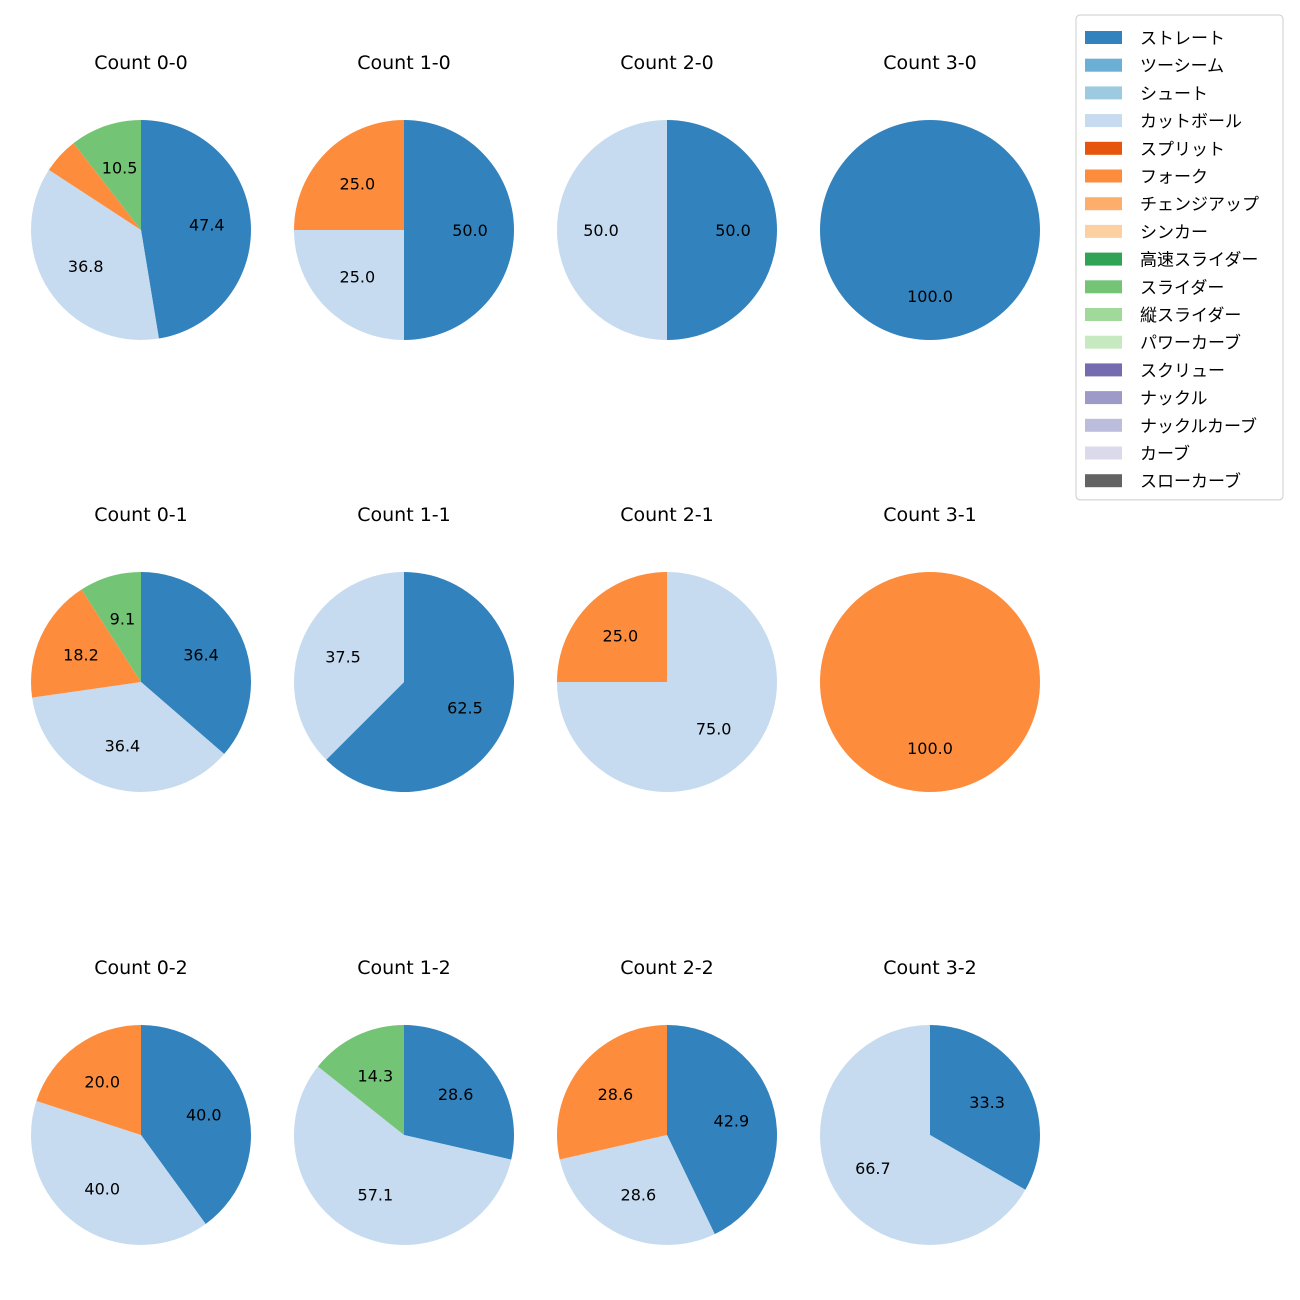  Describe the element at coordinates (1174, 233) in the screenshot. I see `legend-label: シンカー` at that location.